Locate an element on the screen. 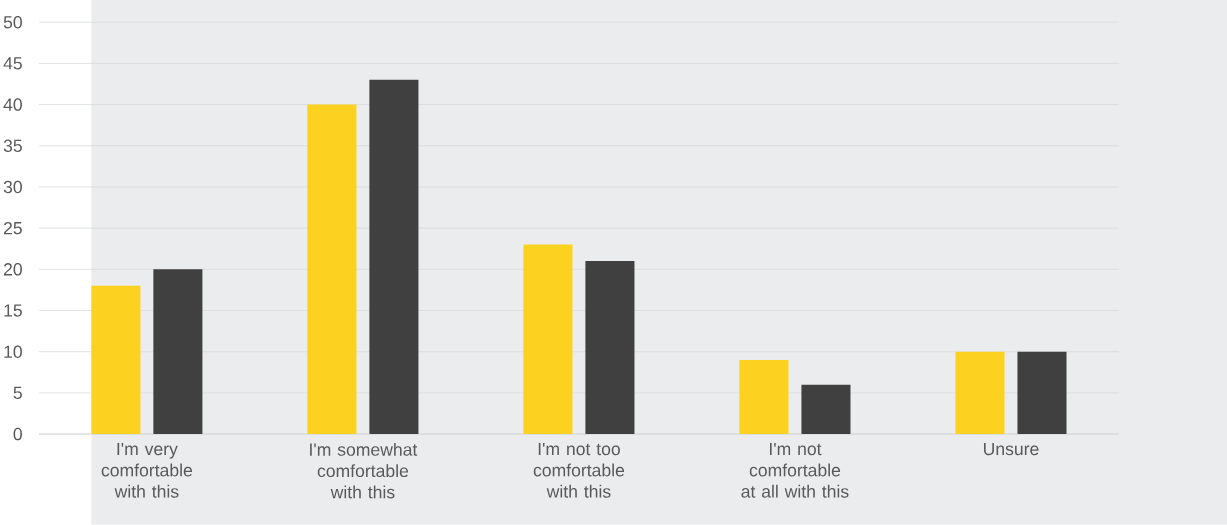 The height and width of the screenshot is (525, 1227). y-tick-label: 20 is located at coordinates (12, 269).